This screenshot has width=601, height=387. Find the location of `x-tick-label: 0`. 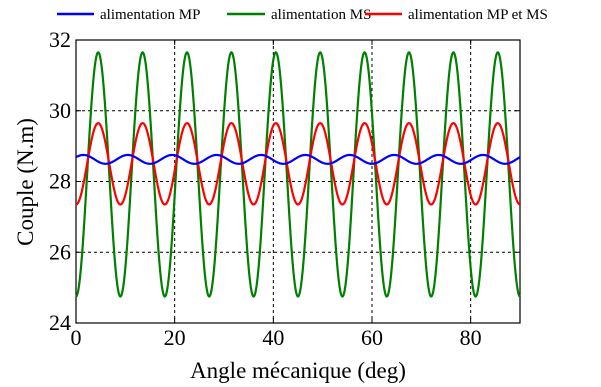

x-tick-label: 0 is located at coordinates (76, 337).